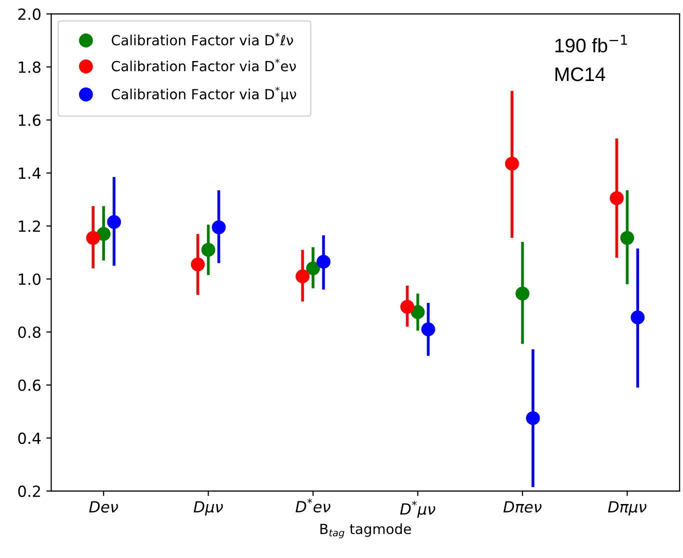 This screenshot has height=558, width=683. What do you see at coordinates (208, 508) in the screenshot?
I see `x-tick-label: Dμν` at bounding box center [208, 508].